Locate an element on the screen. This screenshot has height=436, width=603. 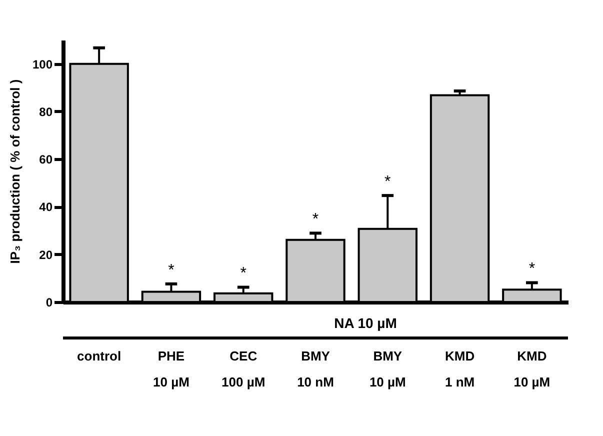
y-tick-label: 80 is located at coordinates (46, 111).